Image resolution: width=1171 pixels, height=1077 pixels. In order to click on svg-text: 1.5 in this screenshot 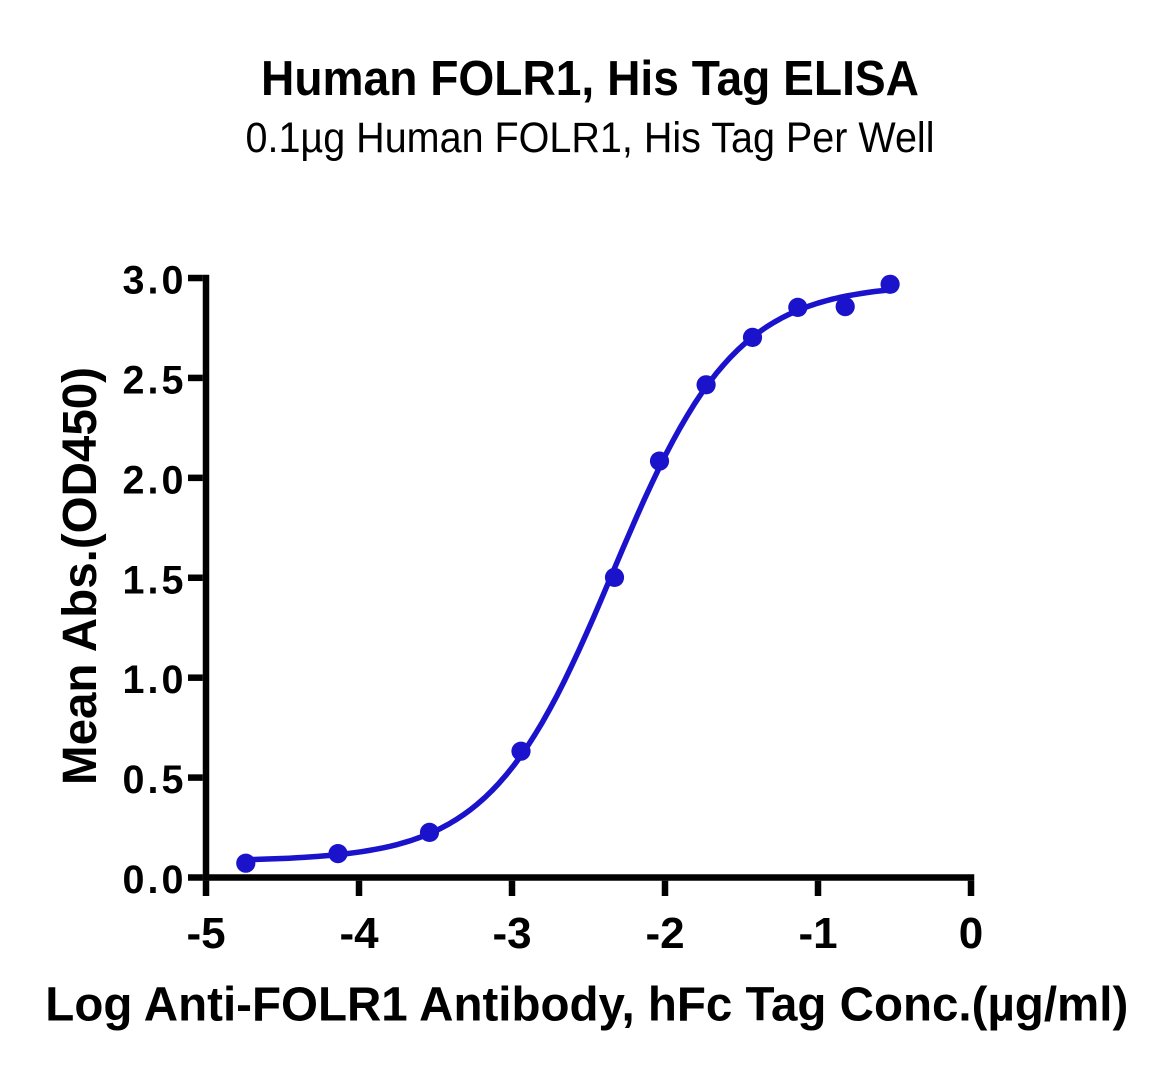, I will do `click(153, 580)`.